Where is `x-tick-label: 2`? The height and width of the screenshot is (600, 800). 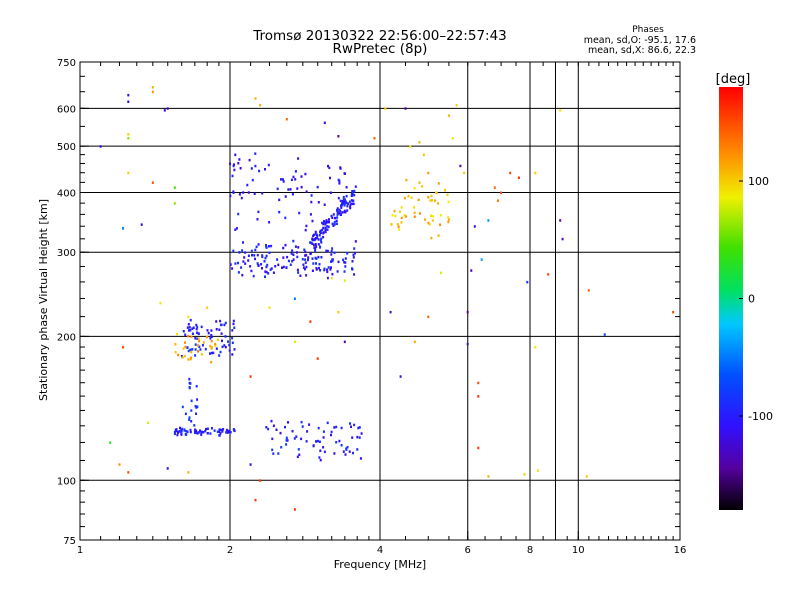 x-tick-label: 2 is located at coordinates (230, 550).